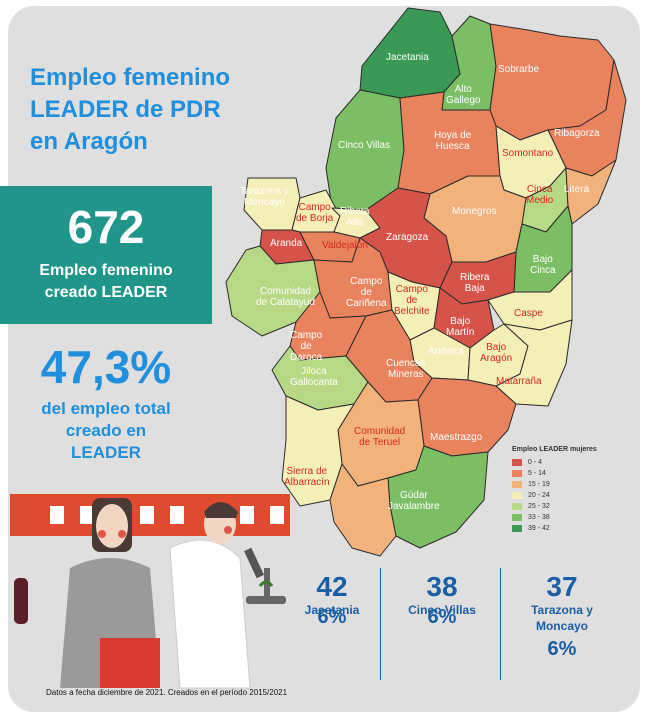 The width and height of the screenshot is (645, 716). What do you see at coordinates (528, 313) in the screenshot?
I see `region-label-caspe: Caspe` at bounding box center [528, 313].